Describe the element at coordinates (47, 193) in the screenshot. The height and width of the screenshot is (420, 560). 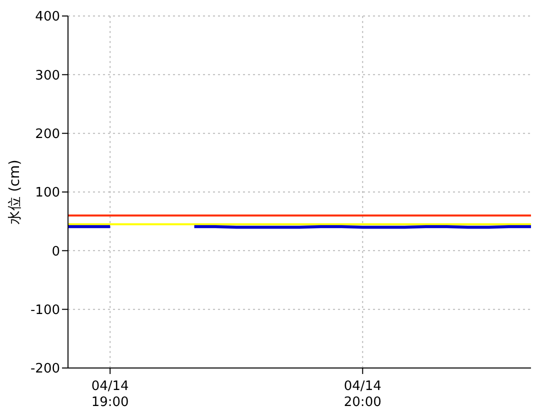
I see `y-tick-label: 100` at that location.